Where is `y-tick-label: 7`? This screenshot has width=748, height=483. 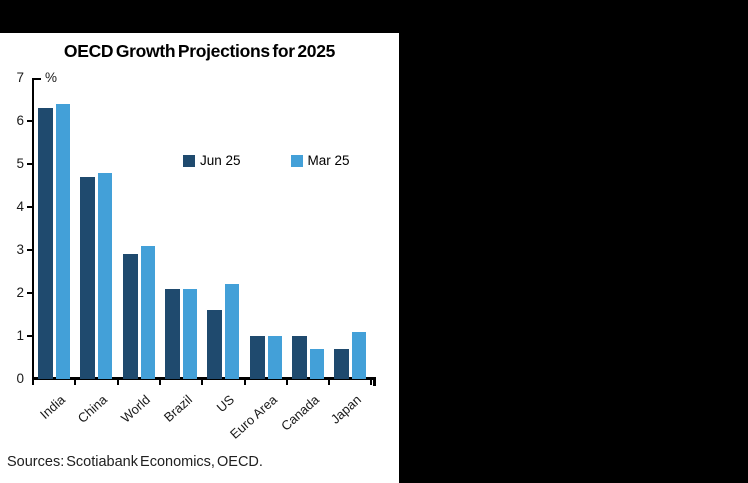 y-tick-label: 7 is located at coordinates (20, 77).